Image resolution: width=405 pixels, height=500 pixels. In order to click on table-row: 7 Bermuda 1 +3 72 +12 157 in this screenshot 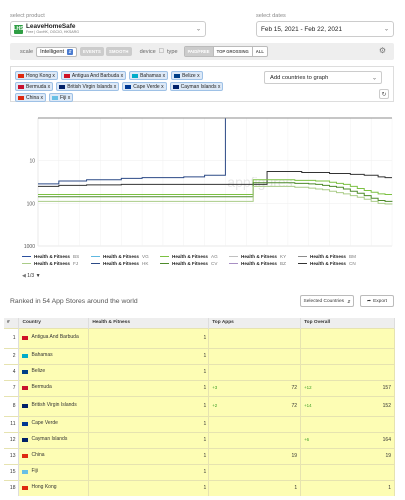, I will do `click(199, 387)`.